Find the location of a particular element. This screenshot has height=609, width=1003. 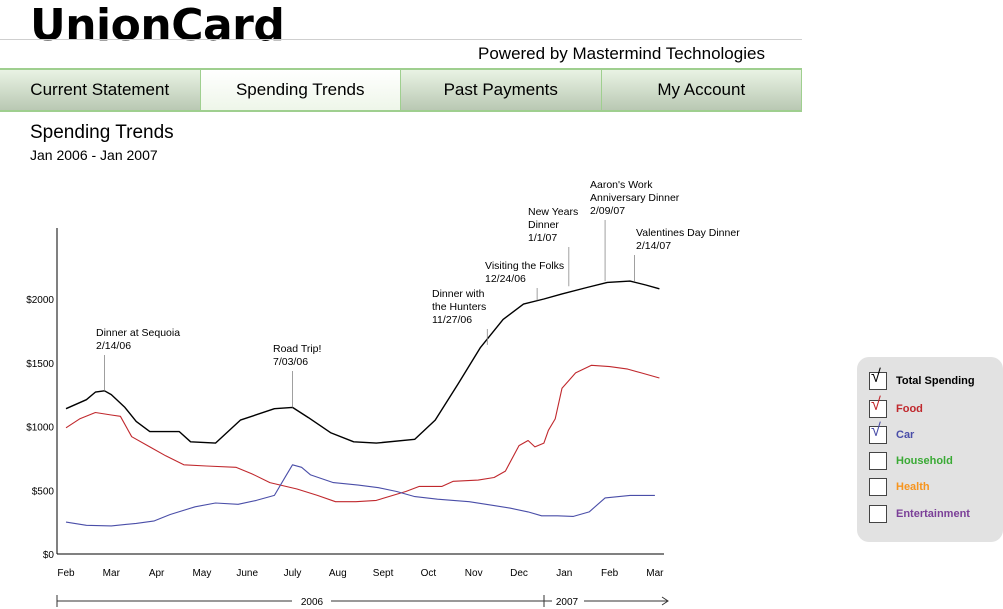

legend-label: Car is located at coordinates (905, 435).